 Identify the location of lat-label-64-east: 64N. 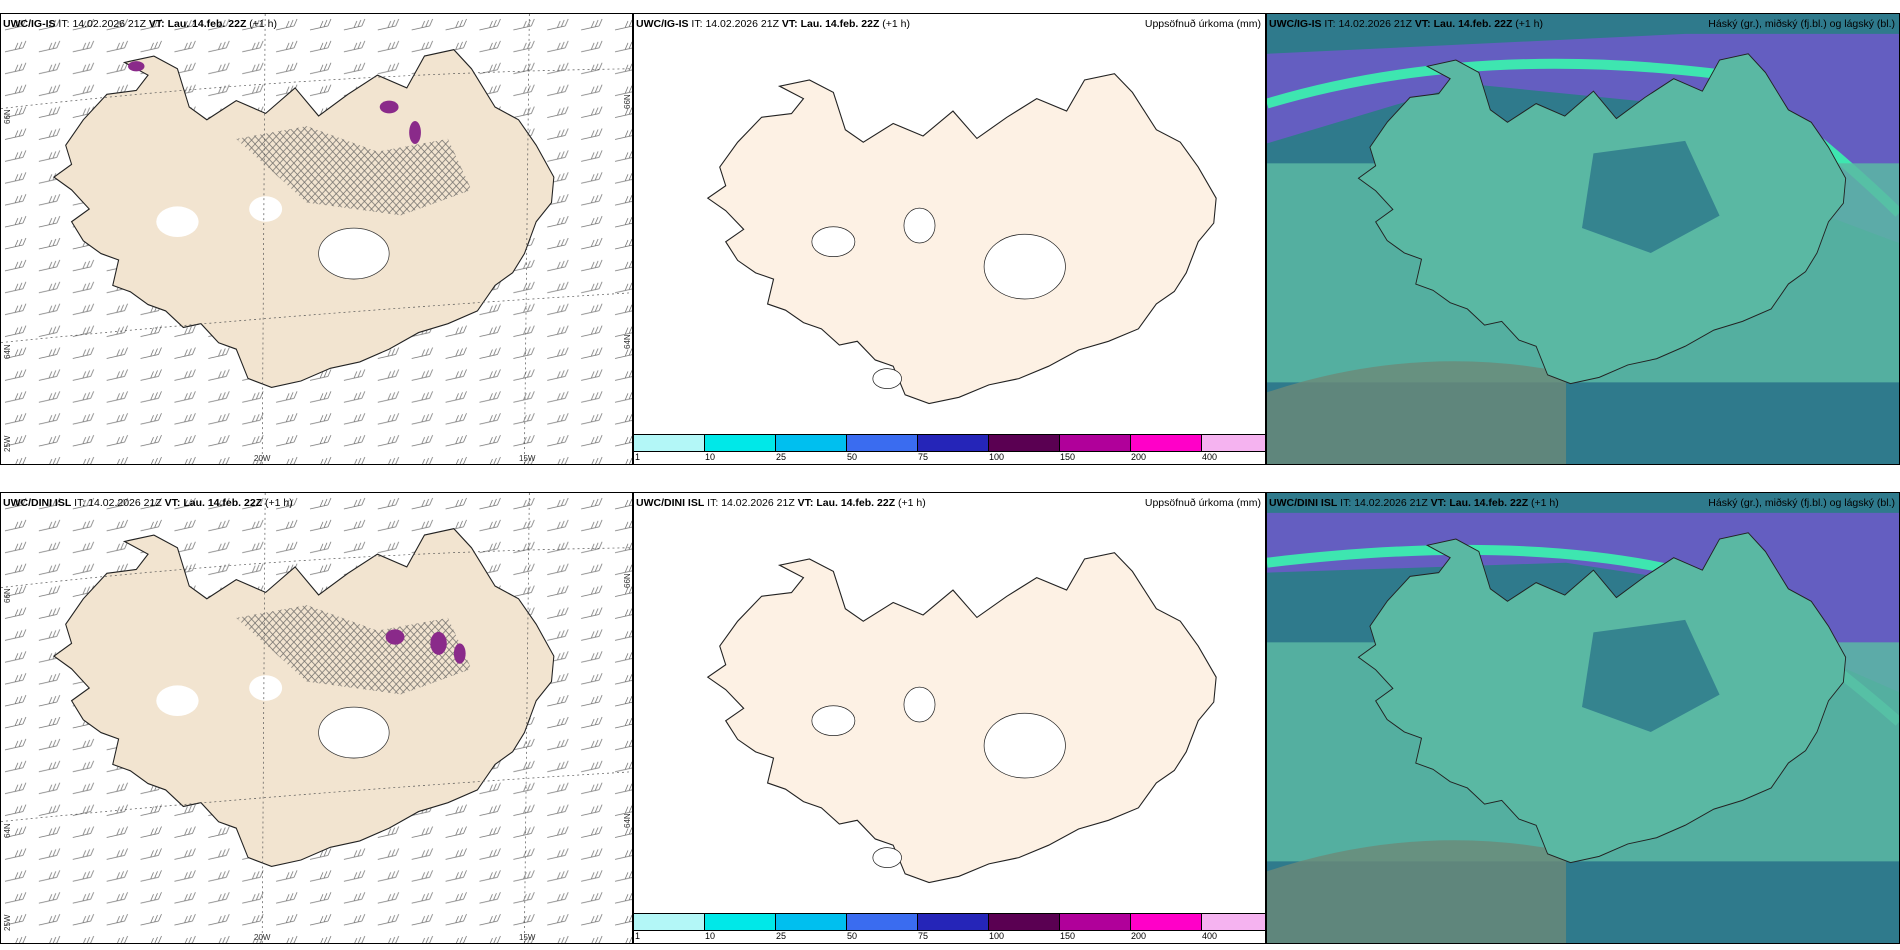
(627, 341).